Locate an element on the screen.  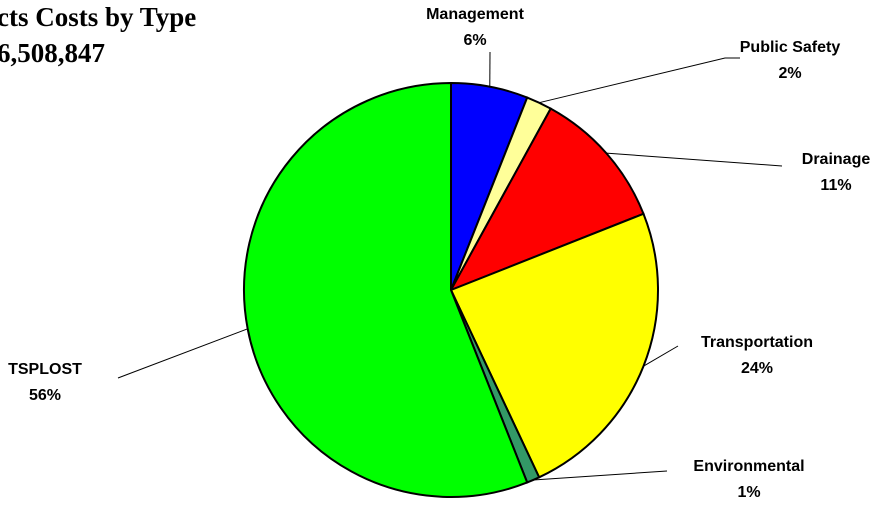
value-label: 56% is located at coordinates (45, 395).